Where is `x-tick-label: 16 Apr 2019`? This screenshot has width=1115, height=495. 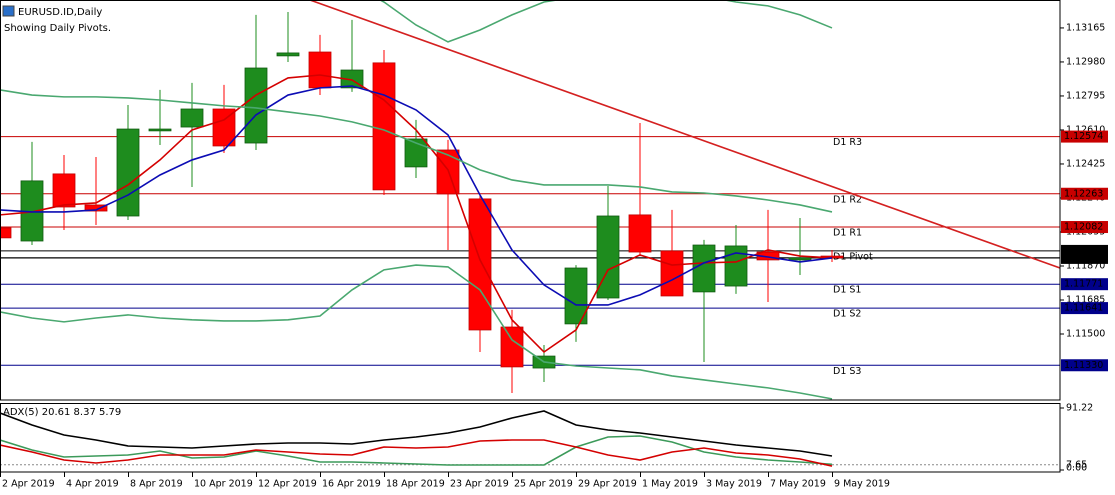
x-tick-label: 16 Apr 2019 is located at coordinates (351, 484).